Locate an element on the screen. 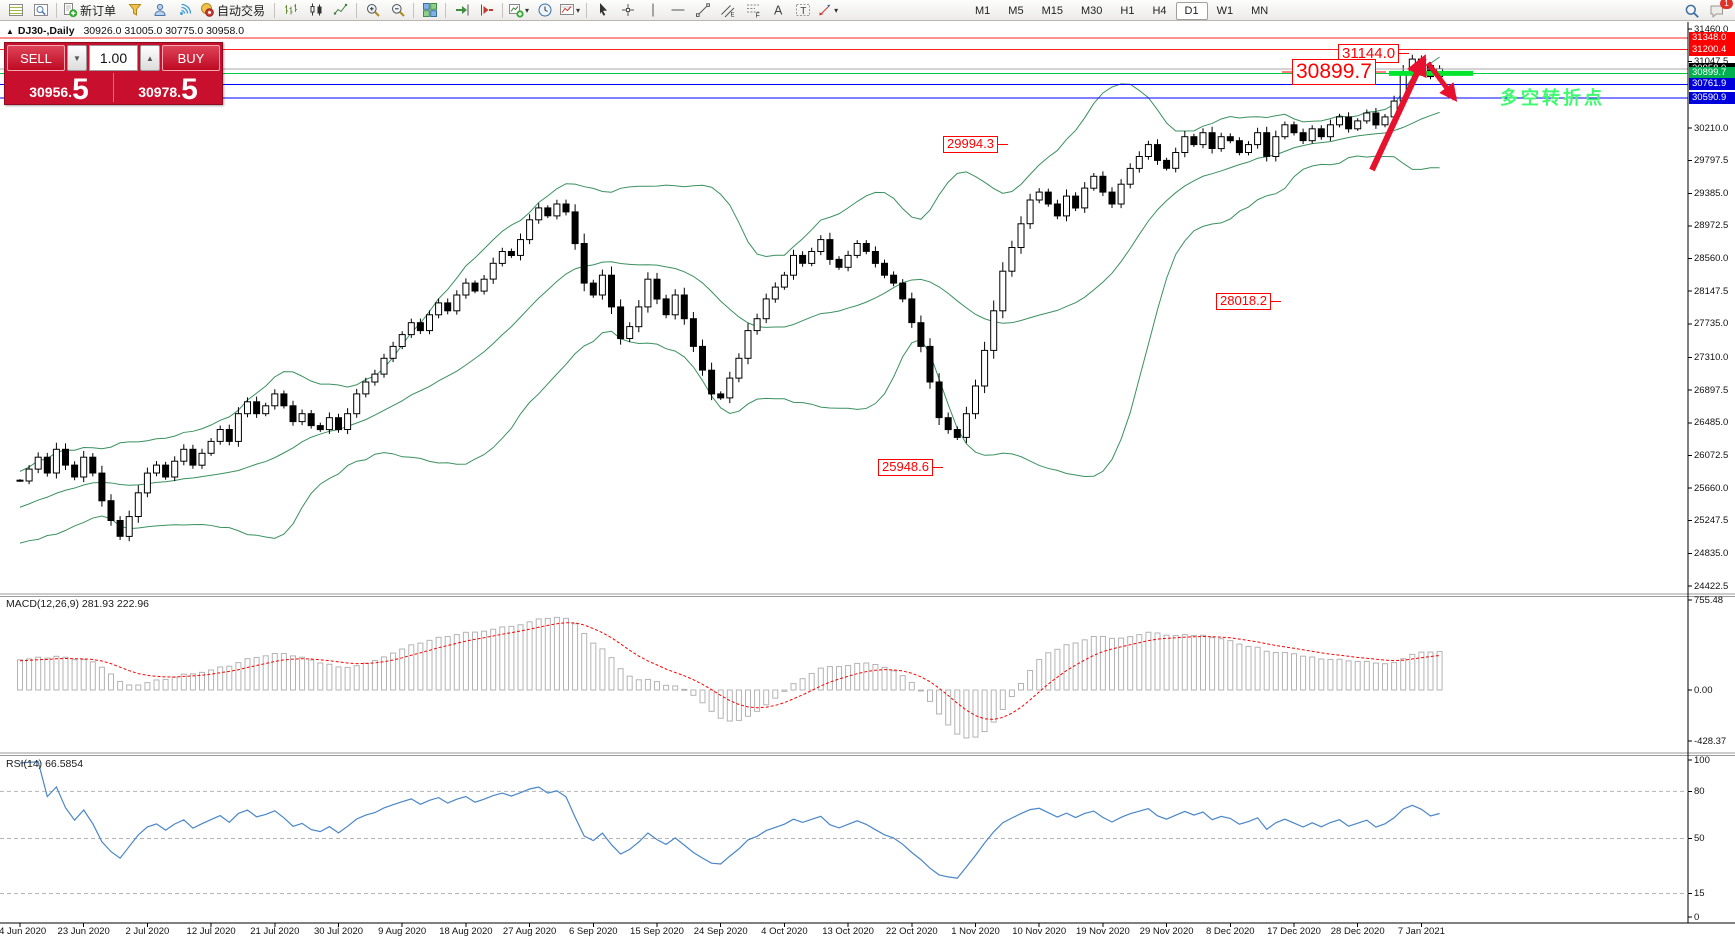 This screenshot has height=940, width=1735. periods-button is located at coordinates (544, 10).